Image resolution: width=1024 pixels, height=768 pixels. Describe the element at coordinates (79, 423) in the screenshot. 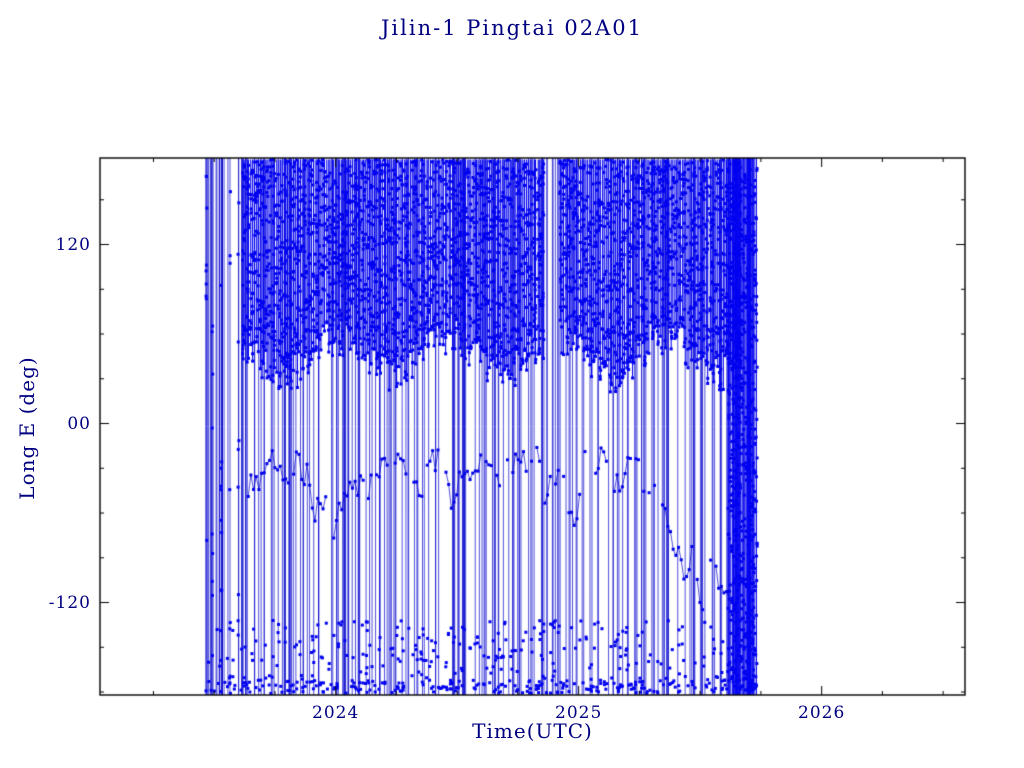

I see `y-tick-label: 00` at that location.